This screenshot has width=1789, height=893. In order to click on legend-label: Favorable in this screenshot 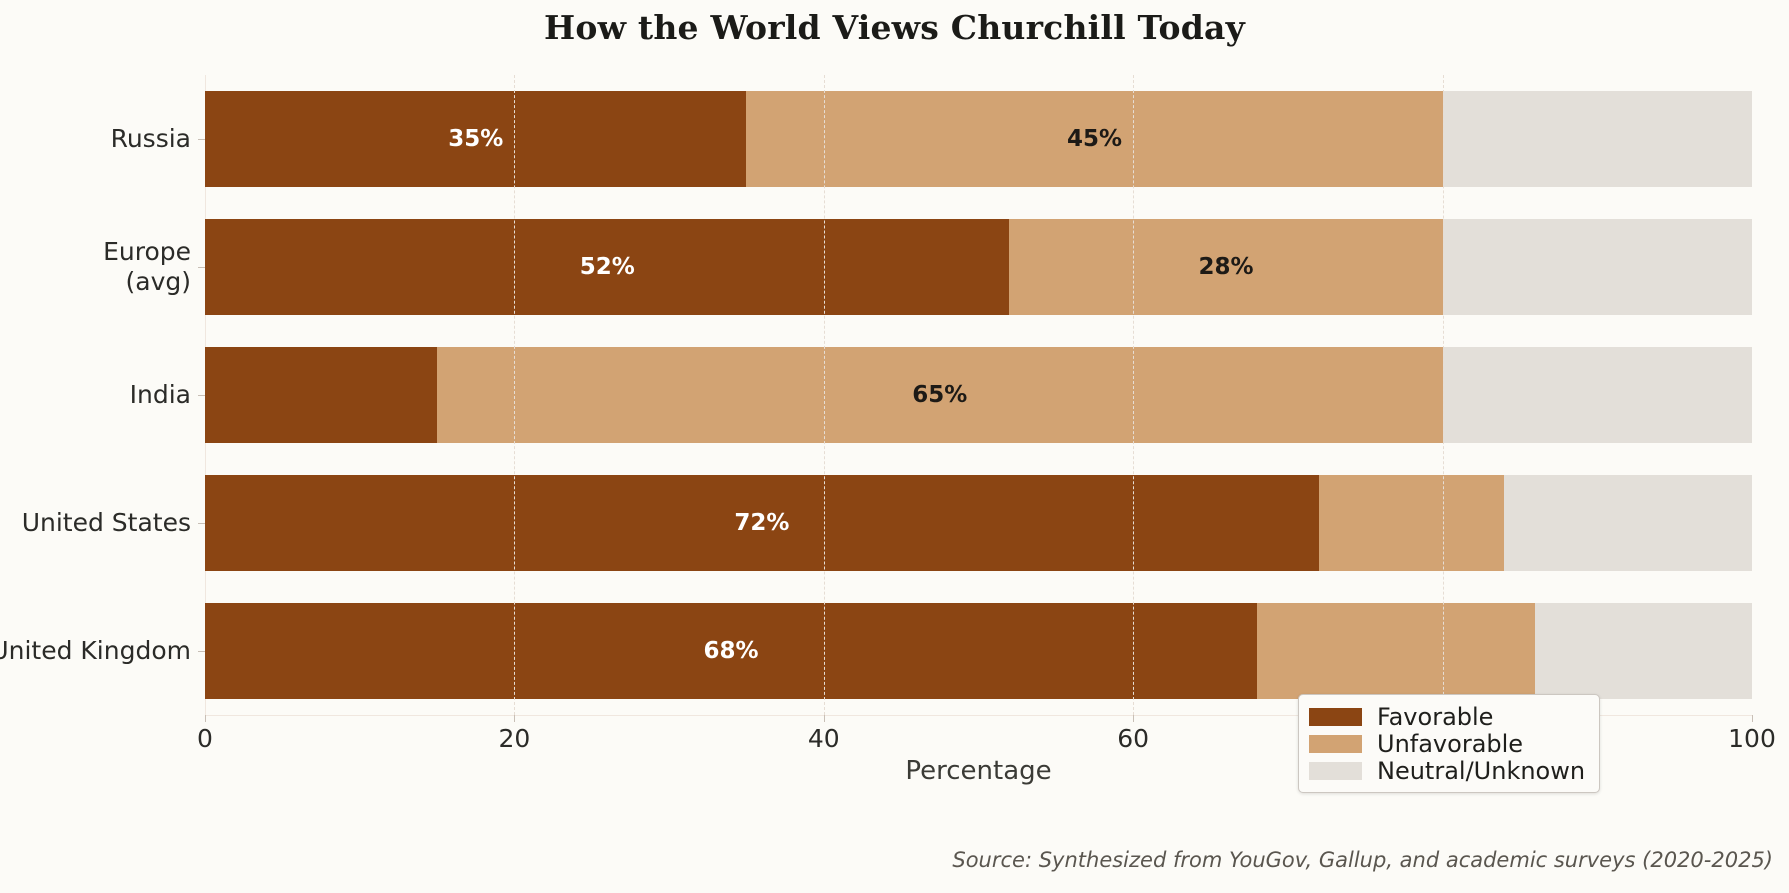, I will do `click(1435, 716)`.